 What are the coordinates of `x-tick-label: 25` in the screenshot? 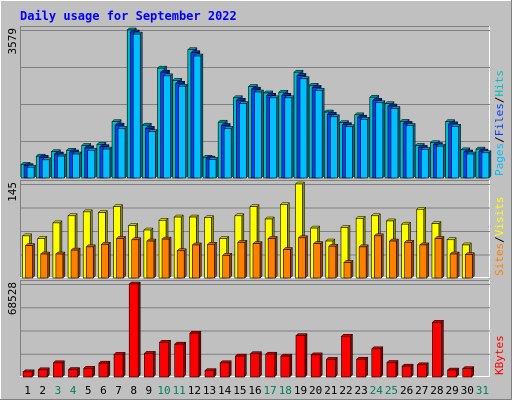 It's located at (391, 390).